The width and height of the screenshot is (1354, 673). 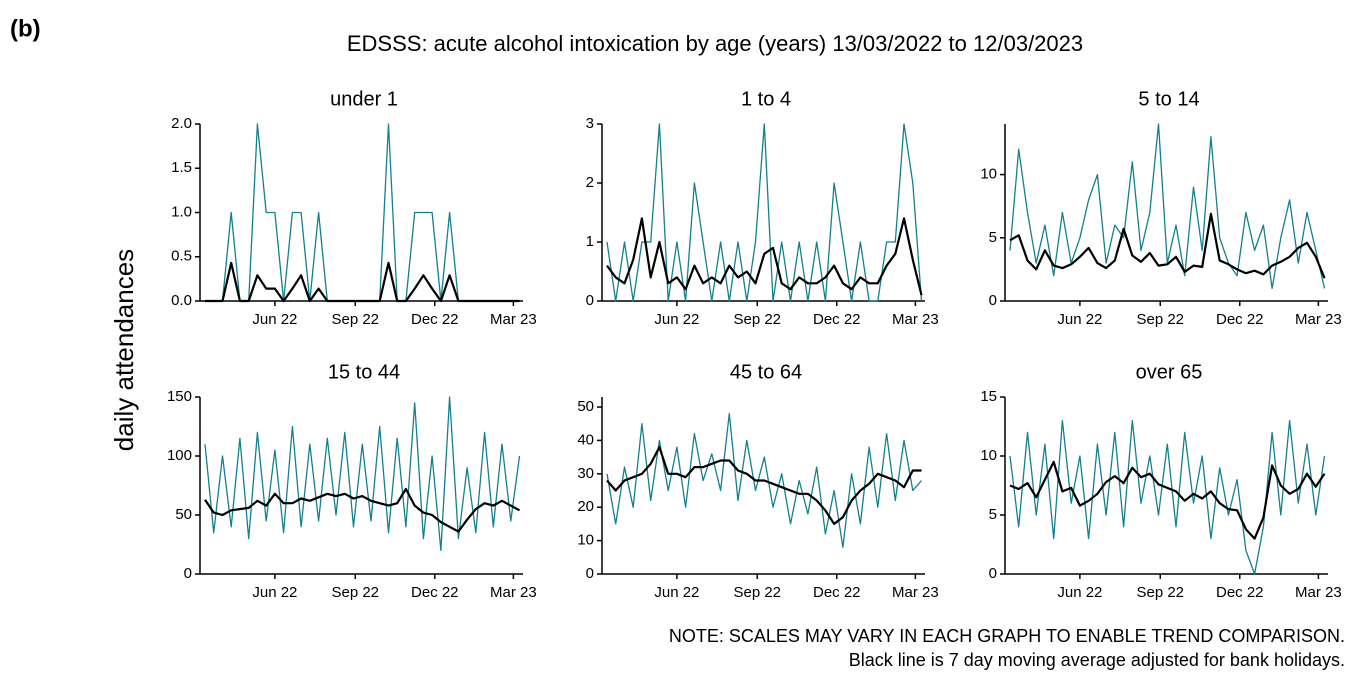 I want to click on y-tick-label: 1.0, so click(x=181, y=211).